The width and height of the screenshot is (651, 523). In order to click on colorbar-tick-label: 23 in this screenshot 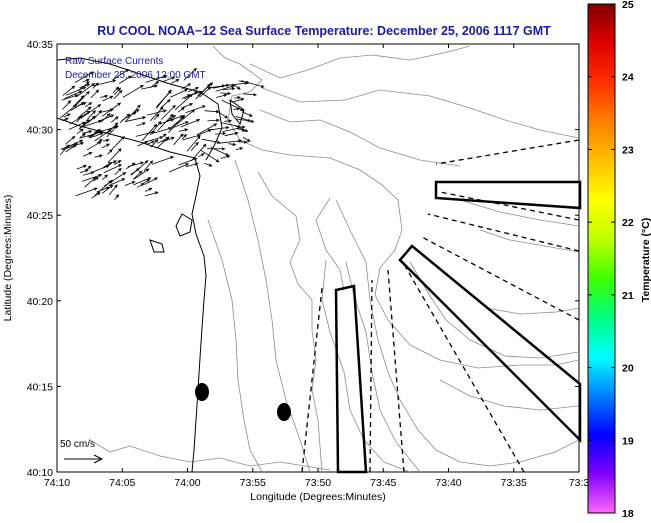, I will do `click(628, 150)`.